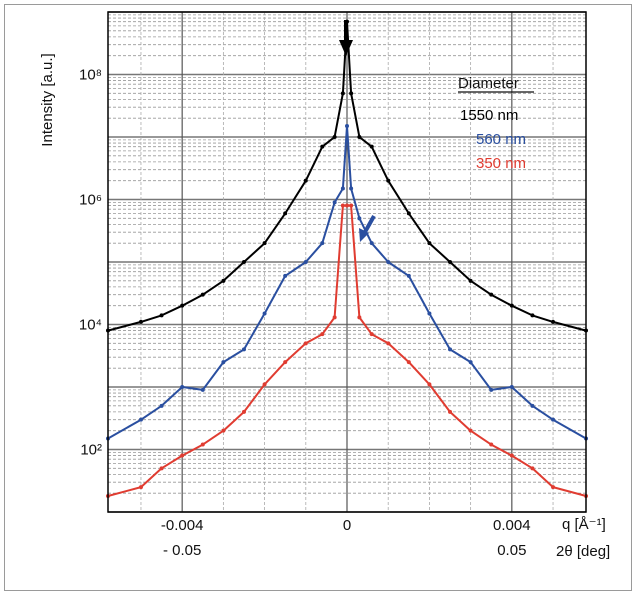 The height and width of the screenshot is (597, 638). I want to click on annotations, so click(357, 131).